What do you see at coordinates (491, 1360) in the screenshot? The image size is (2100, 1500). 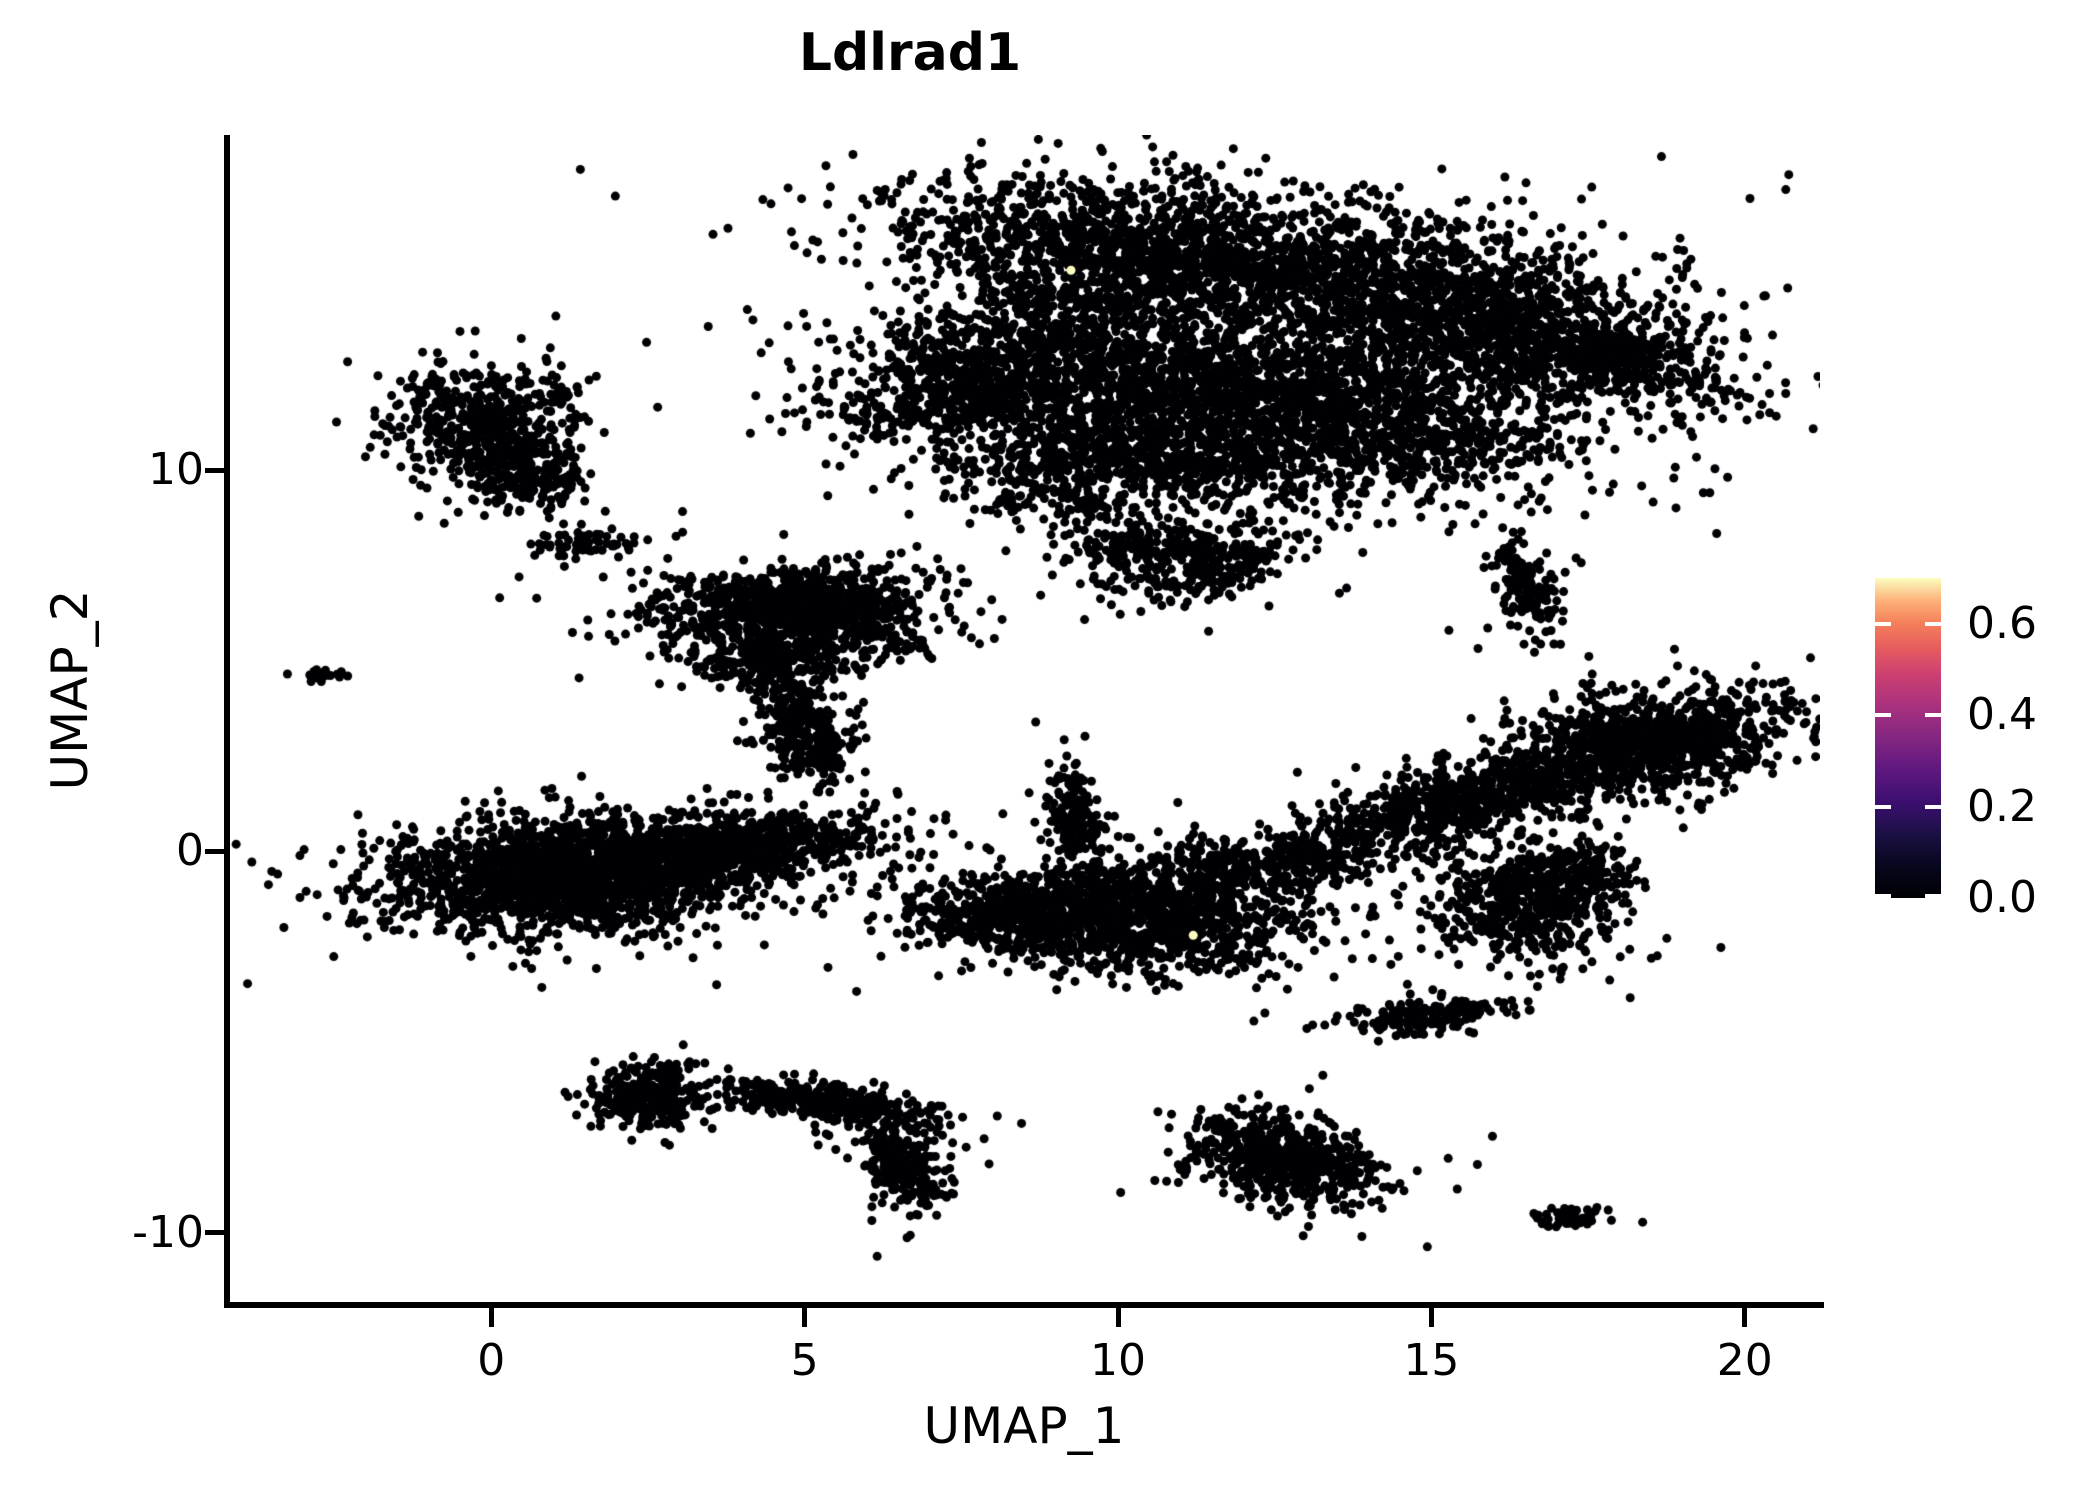 I see `x-tick-label: 0` at bounding box center [491, 1360].